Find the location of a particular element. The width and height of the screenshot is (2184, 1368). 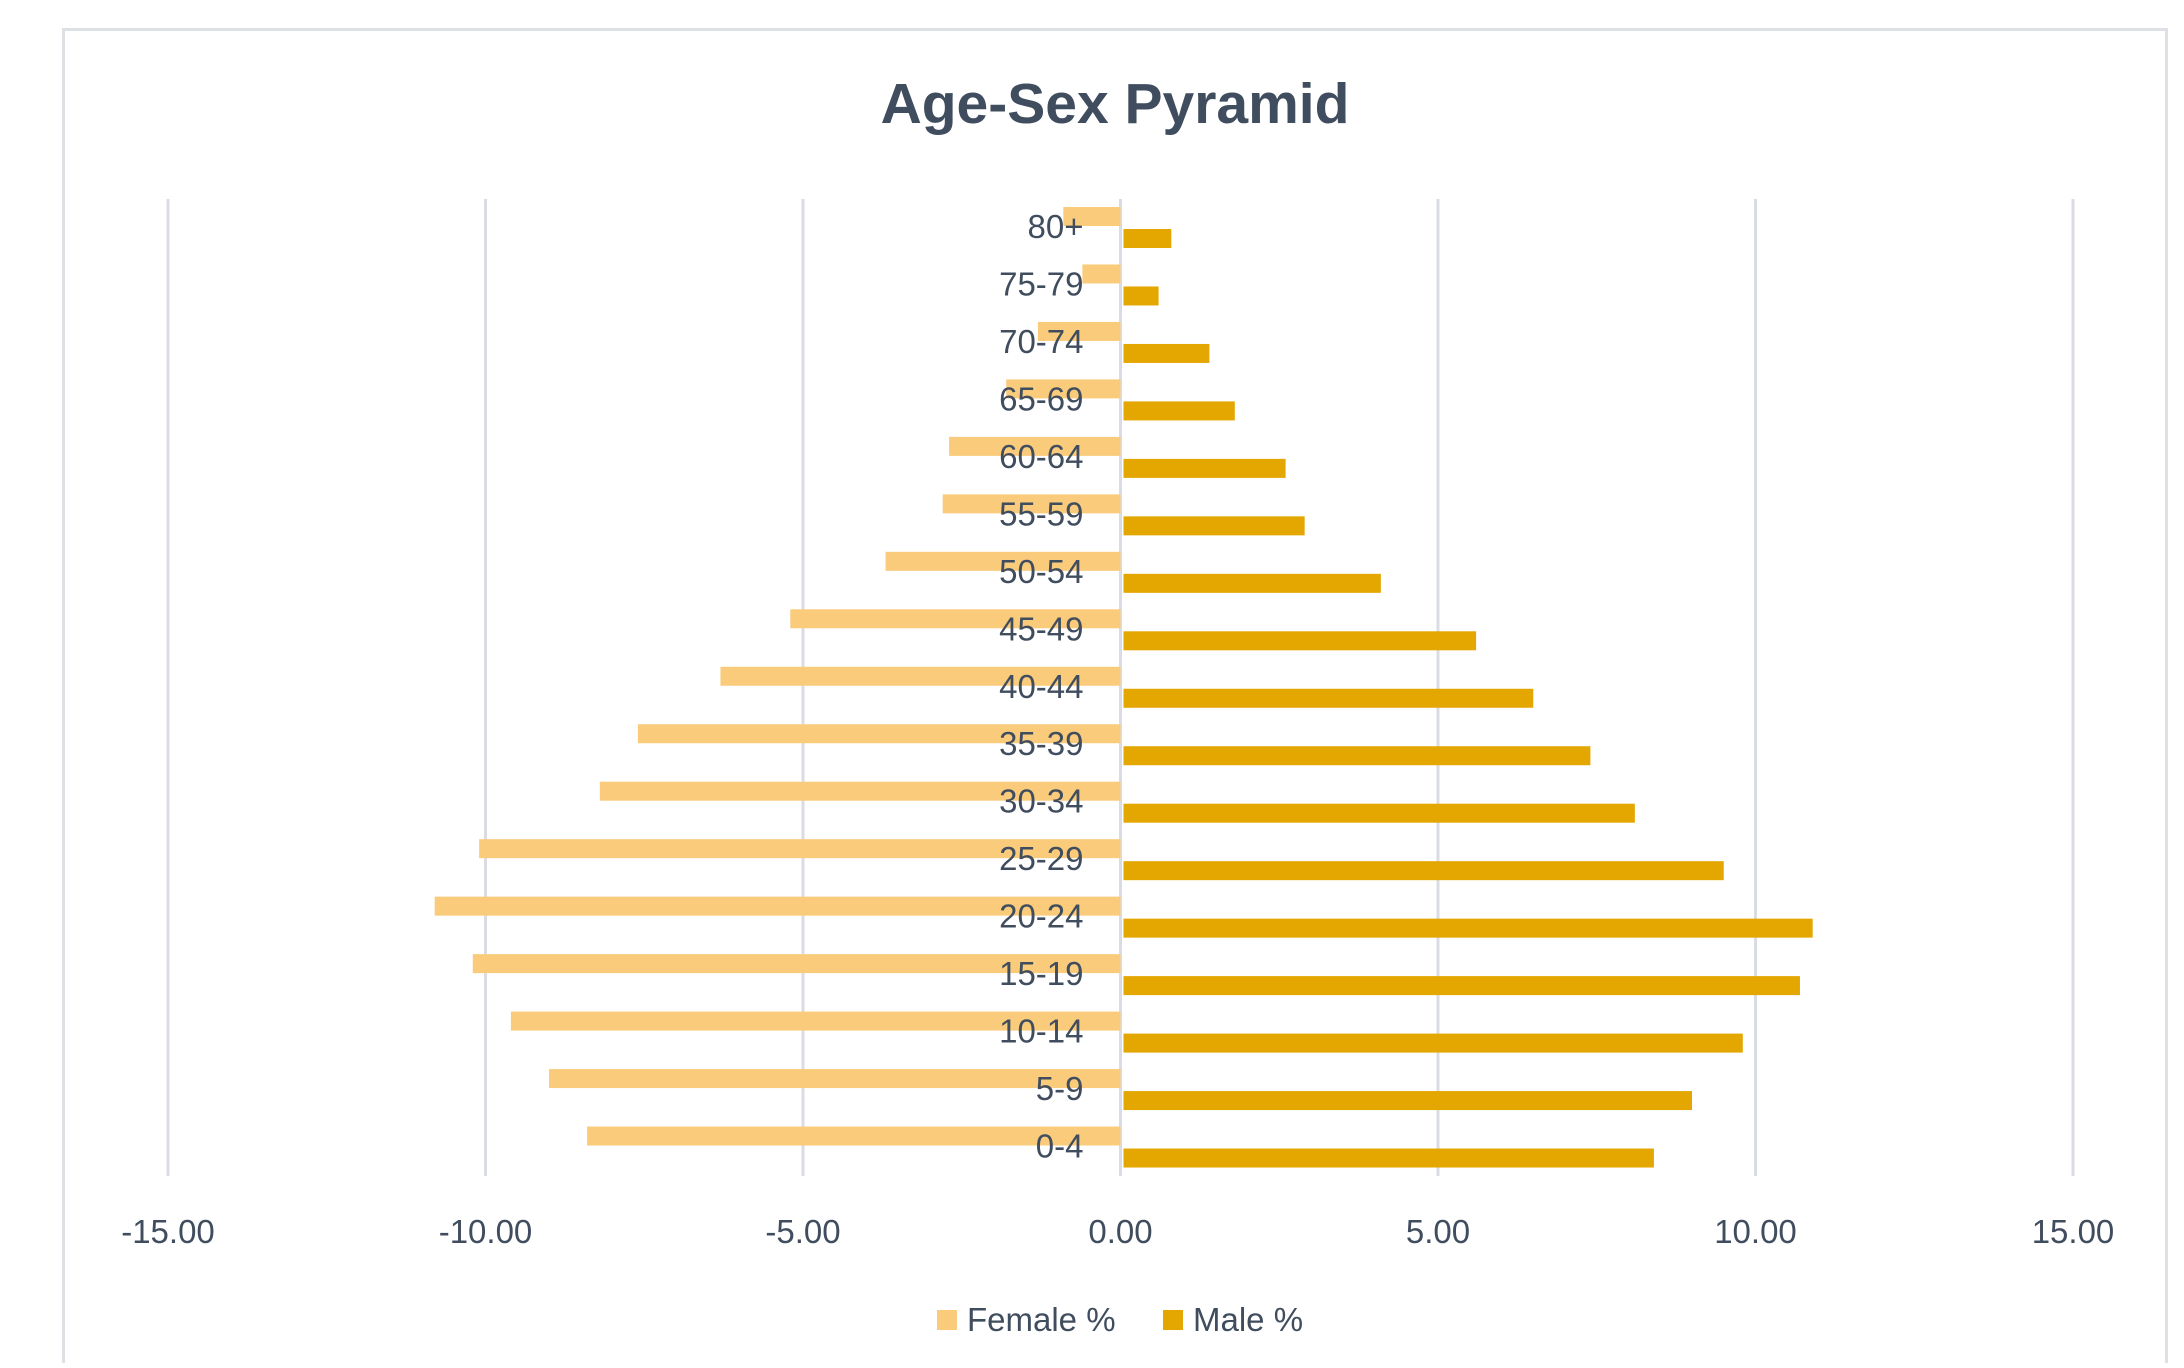

legend-swatch-male is located at coordinates (1173, 1320).